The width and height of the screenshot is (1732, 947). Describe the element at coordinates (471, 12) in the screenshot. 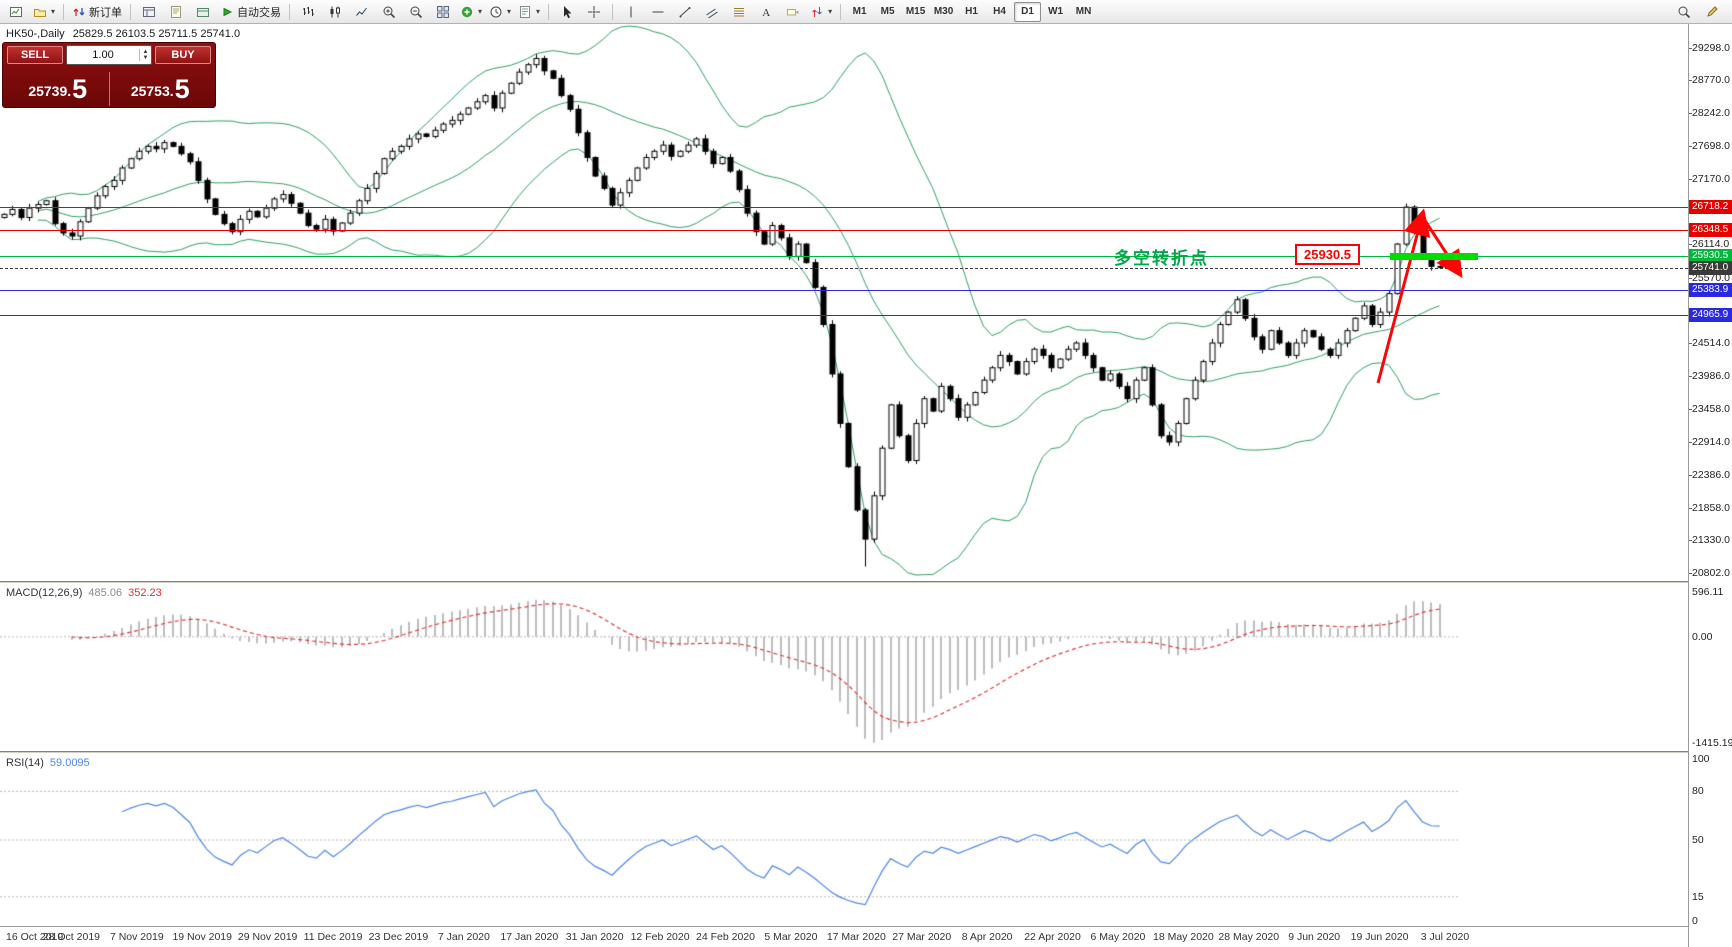

I see `indicators-button: ▾` at that location.